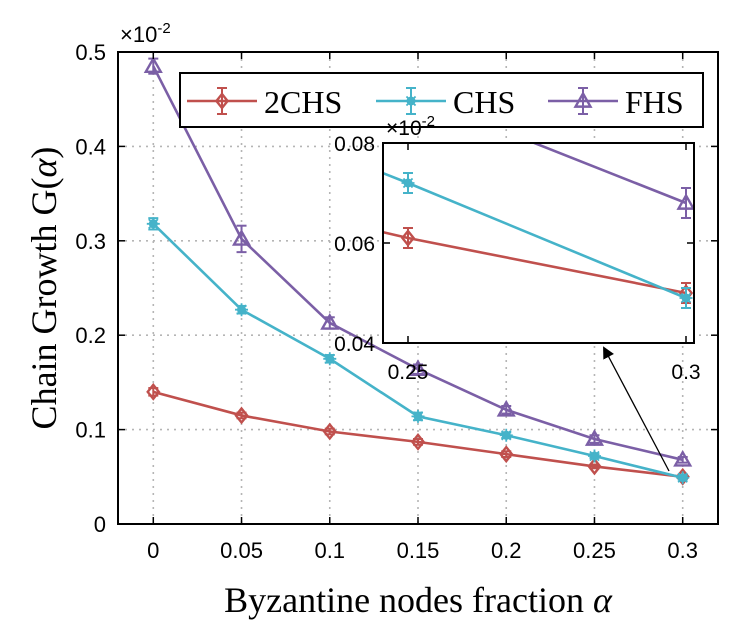 Image resolution: width=747 pixels, height=631 pixels. What do you see at coordinates (145, 33) in the screenshot?
I see `y-multiplier: ×10⁻²` at bounding box center [145, 33].